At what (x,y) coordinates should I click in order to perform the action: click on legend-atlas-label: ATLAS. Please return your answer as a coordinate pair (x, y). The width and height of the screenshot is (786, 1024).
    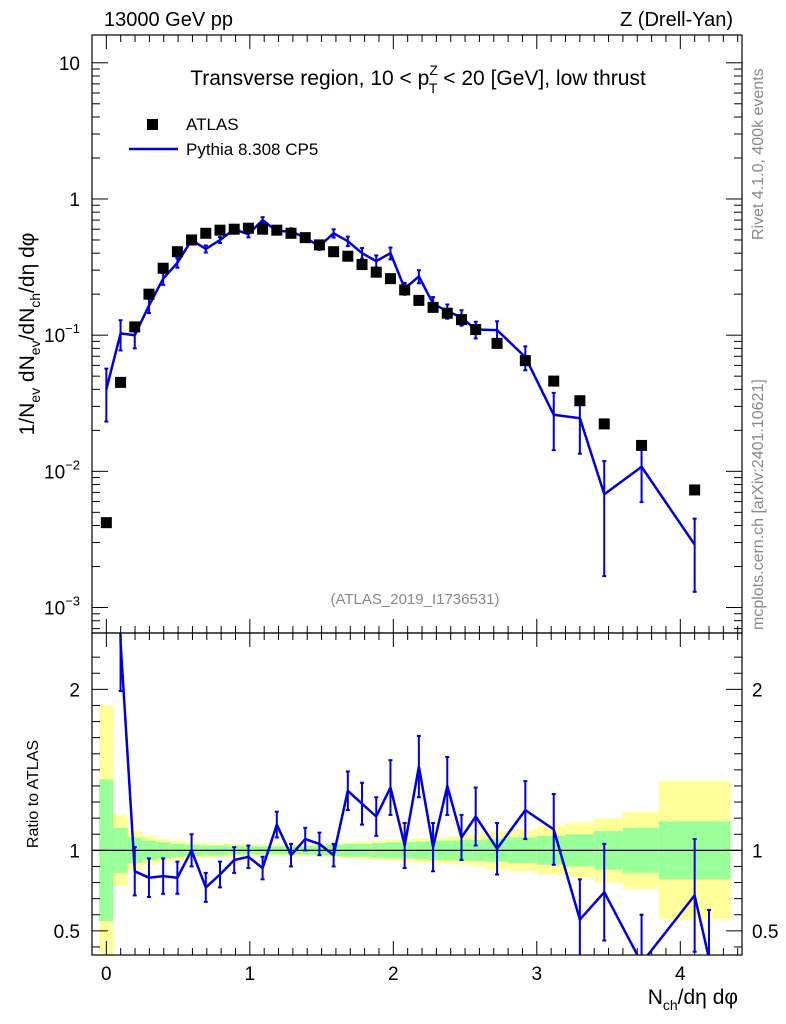
    Looking at the image, I should click on (212, 124).